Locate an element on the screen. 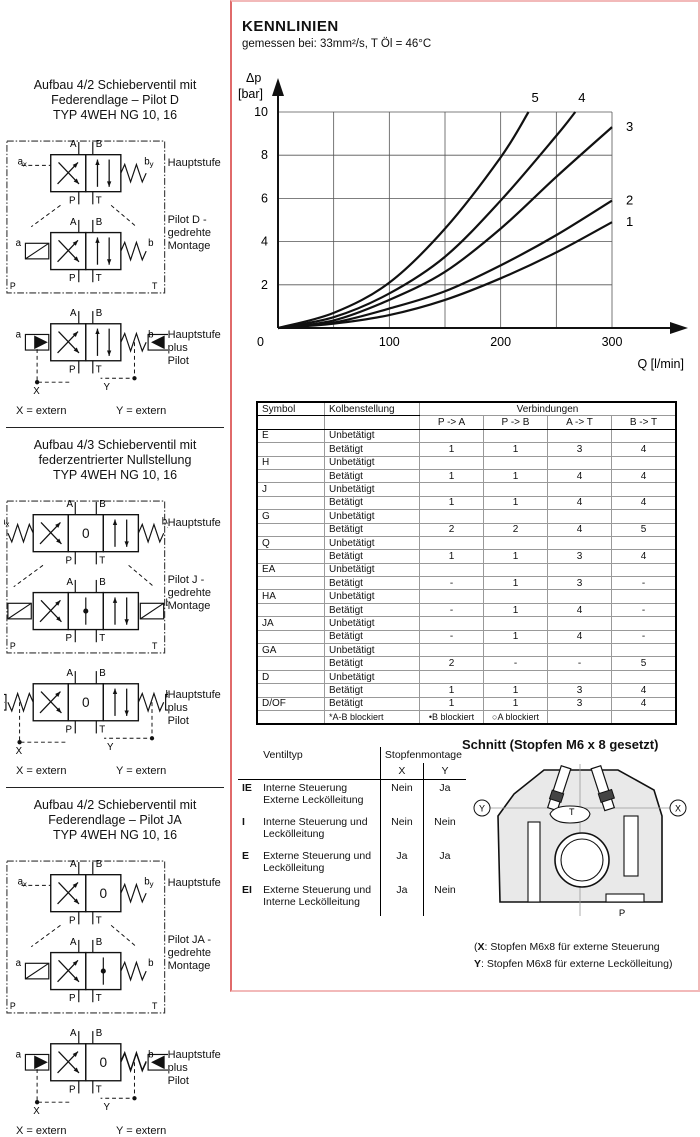 This screenshot has width=700, height=1137. pilot-stage-label: Pilot JA - gedrehte Montage is located at coordinates (197, 953).